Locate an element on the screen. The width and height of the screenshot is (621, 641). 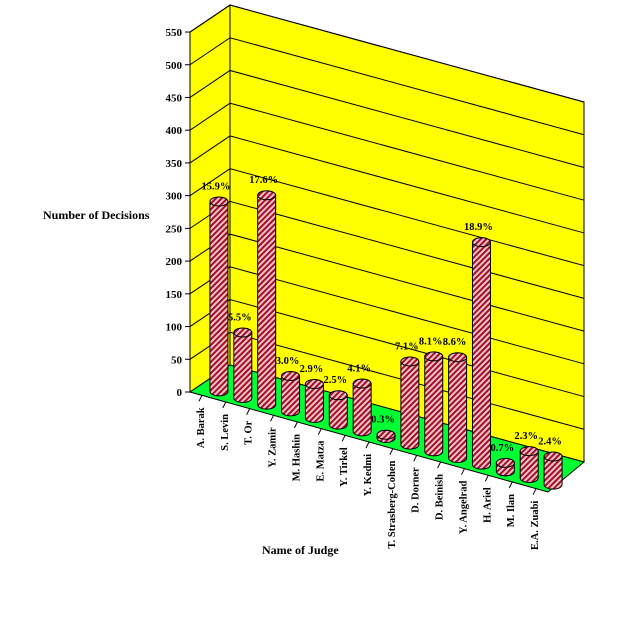
y-tick-label: 100 is located at coordinates (174, 328).